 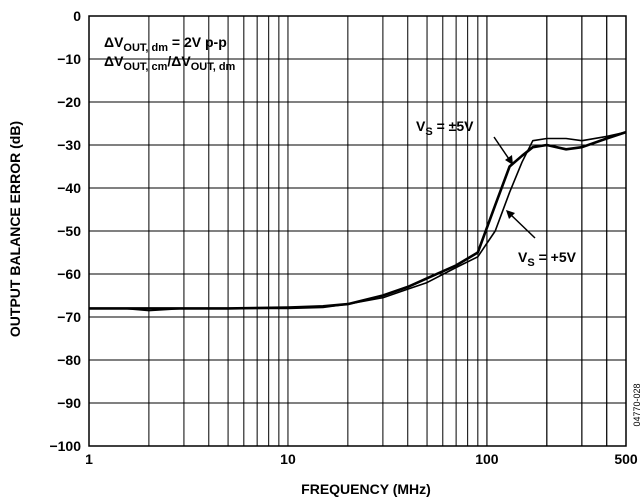 I want to click on label-vs-single-supply: VS = +5V, so click(x=547, y=259).